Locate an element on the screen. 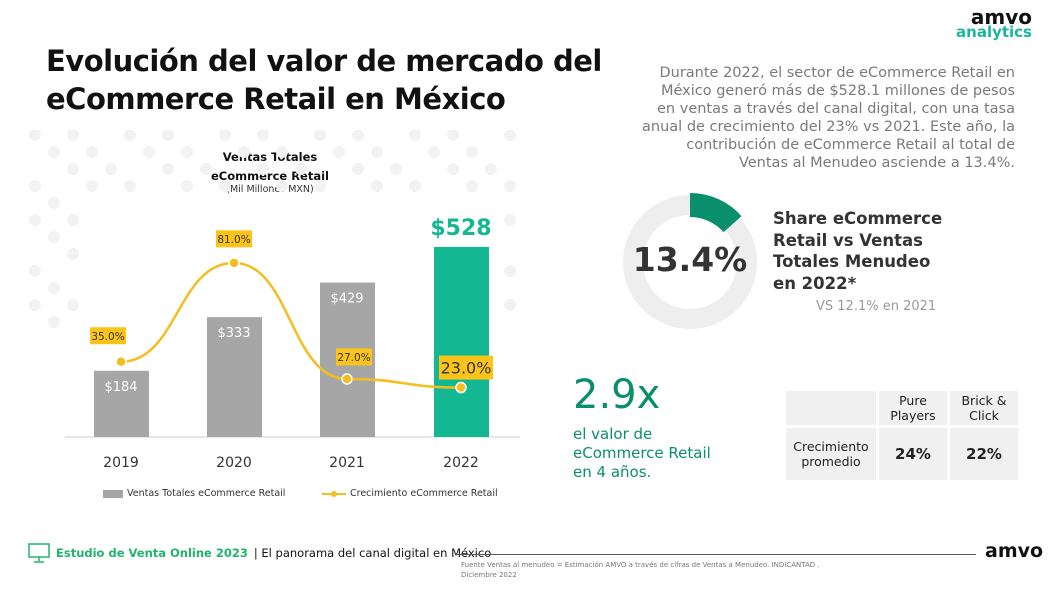 The height and width of the screenshot is (591, 1058). table-cell: 22% is located at coordinates (984, 454).